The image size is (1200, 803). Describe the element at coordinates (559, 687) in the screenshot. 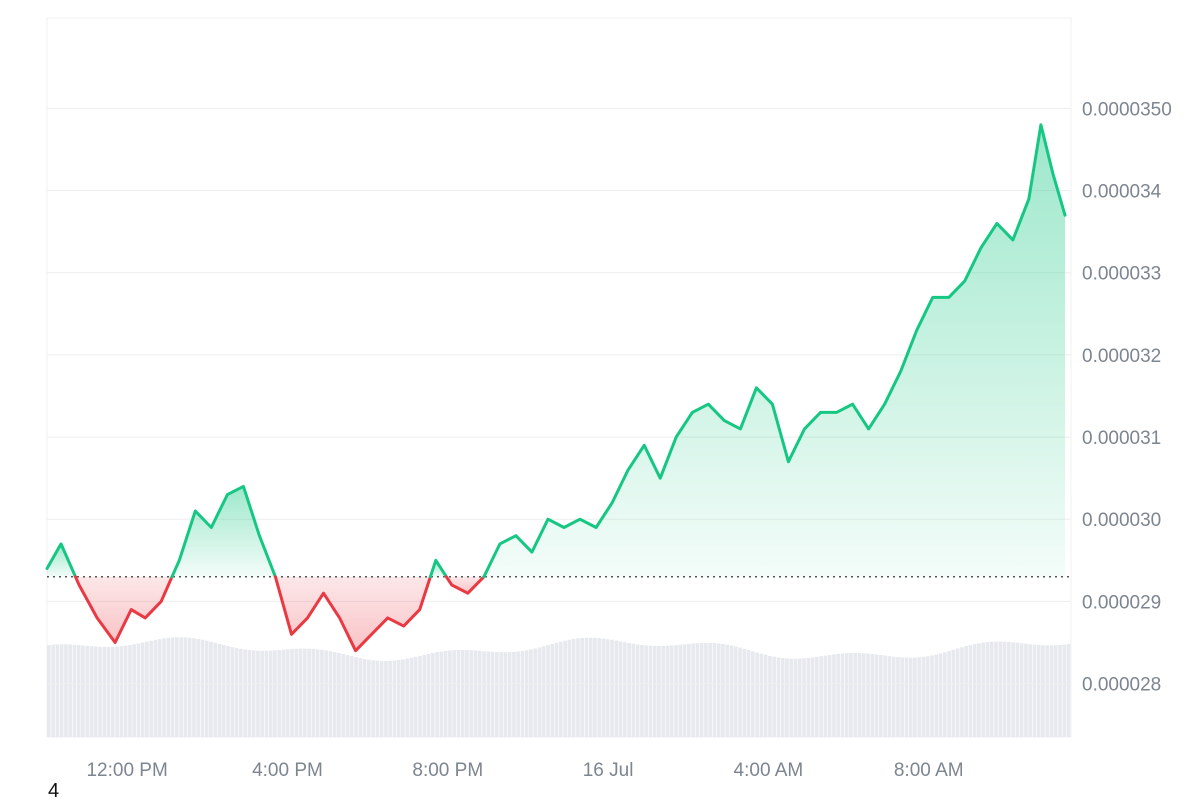

I see `volume-bars` at that location.